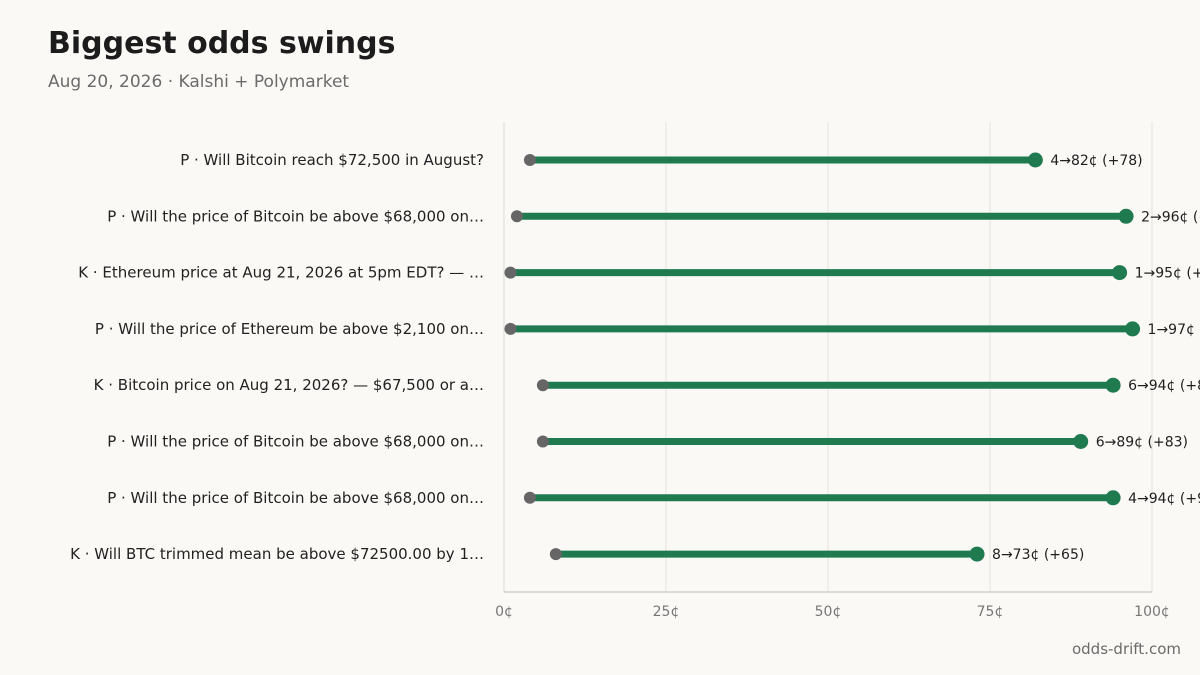 Image resolution: width=1200 pixels, height=675 pixels. Describe the element at coordinates (222, 43) in the screenshot. I see `chart-title: Biggest odds swings` at that location.